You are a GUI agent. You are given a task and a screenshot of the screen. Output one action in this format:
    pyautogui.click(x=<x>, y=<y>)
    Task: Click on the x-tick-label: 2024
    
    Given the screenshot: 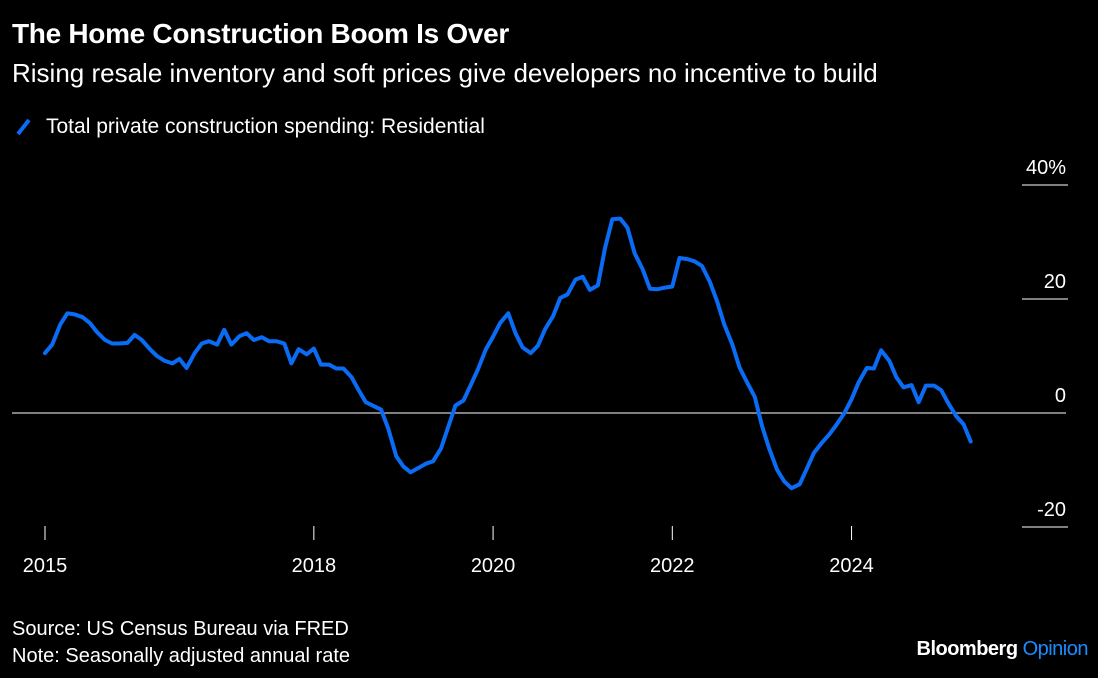 What is the action you would take?
    pyautogui.click(x=851, y=566)
    